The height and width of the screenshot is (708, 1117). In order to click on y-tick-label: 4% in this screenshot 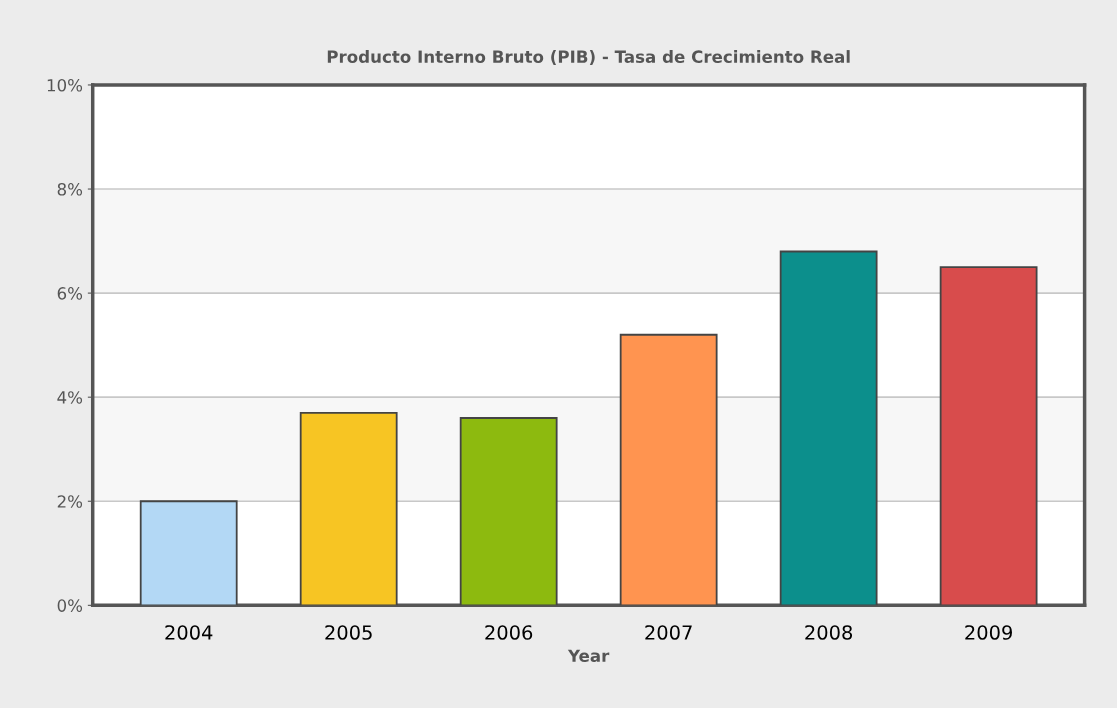, I will do `click(70, 397)`.